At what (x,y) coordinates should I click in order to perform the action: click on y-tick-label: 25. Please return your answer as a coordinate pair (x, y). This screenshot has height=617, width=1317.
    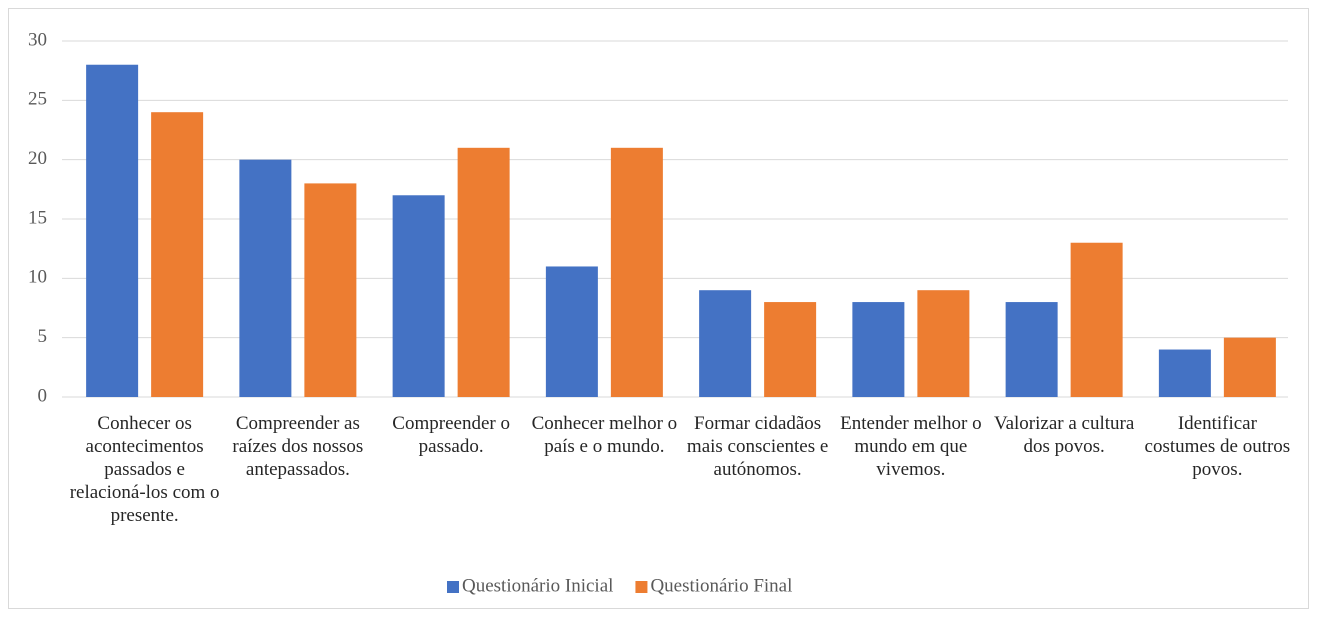
    Looking at the image, I should click on (37, 99).